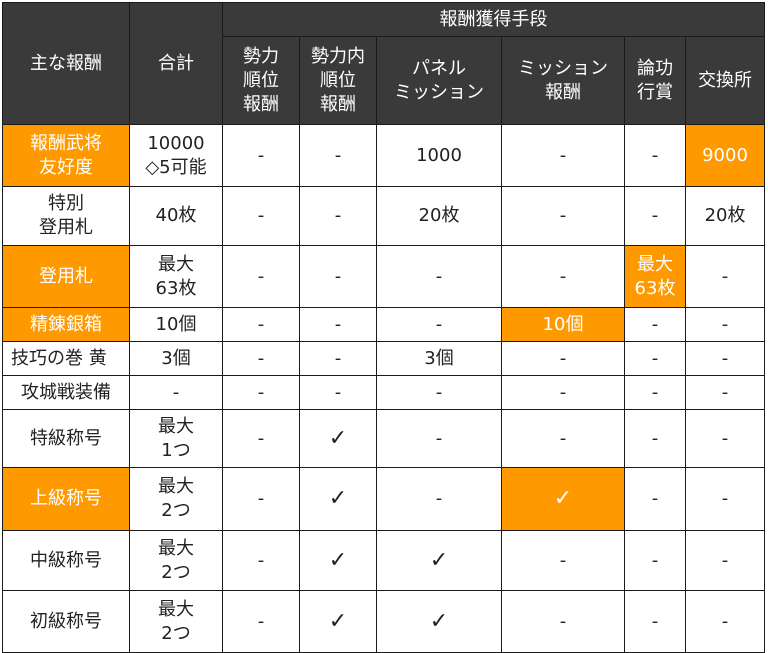 The height and width of the screenshot is (653, 768). What do you see at coordinates (66, 276) in the screenshot?
I see `reward-name-cell: 登用札` at bounding box center [66, 276].